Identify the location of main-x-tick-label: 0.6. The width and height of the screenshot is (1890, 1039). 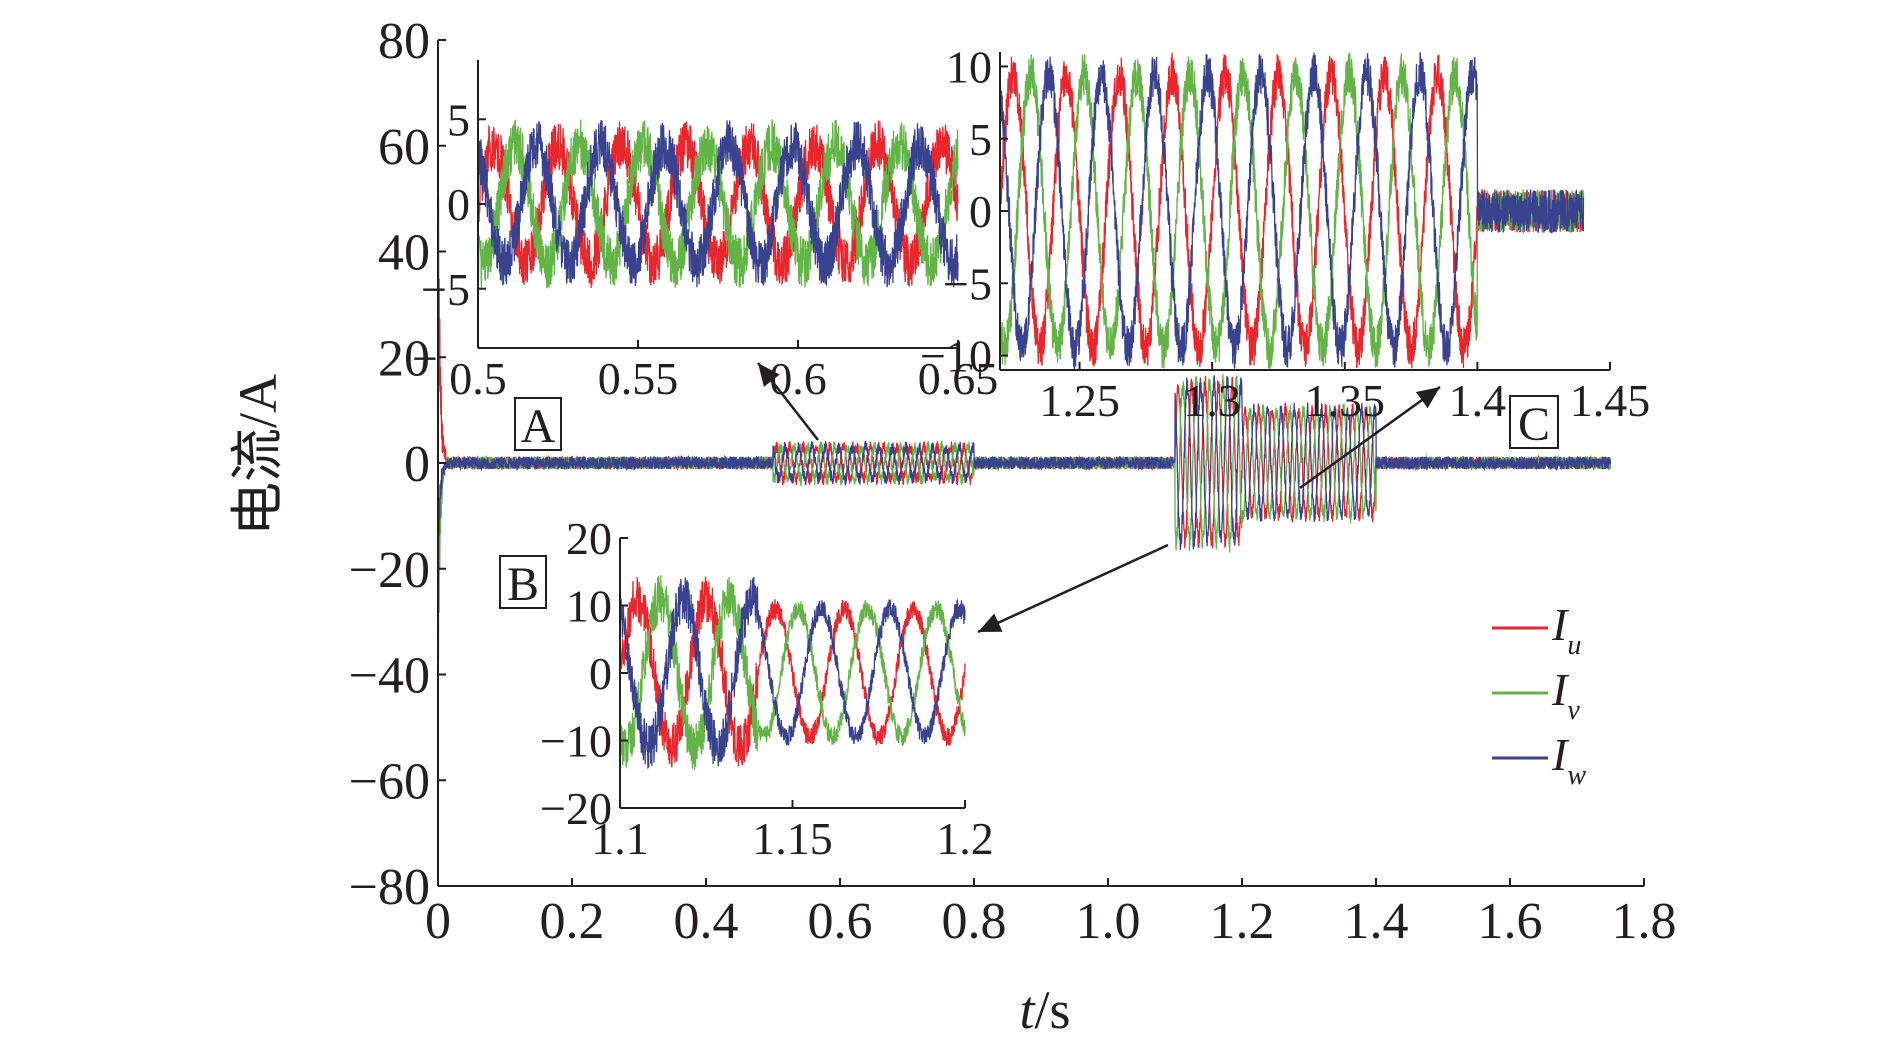
(840, 921).